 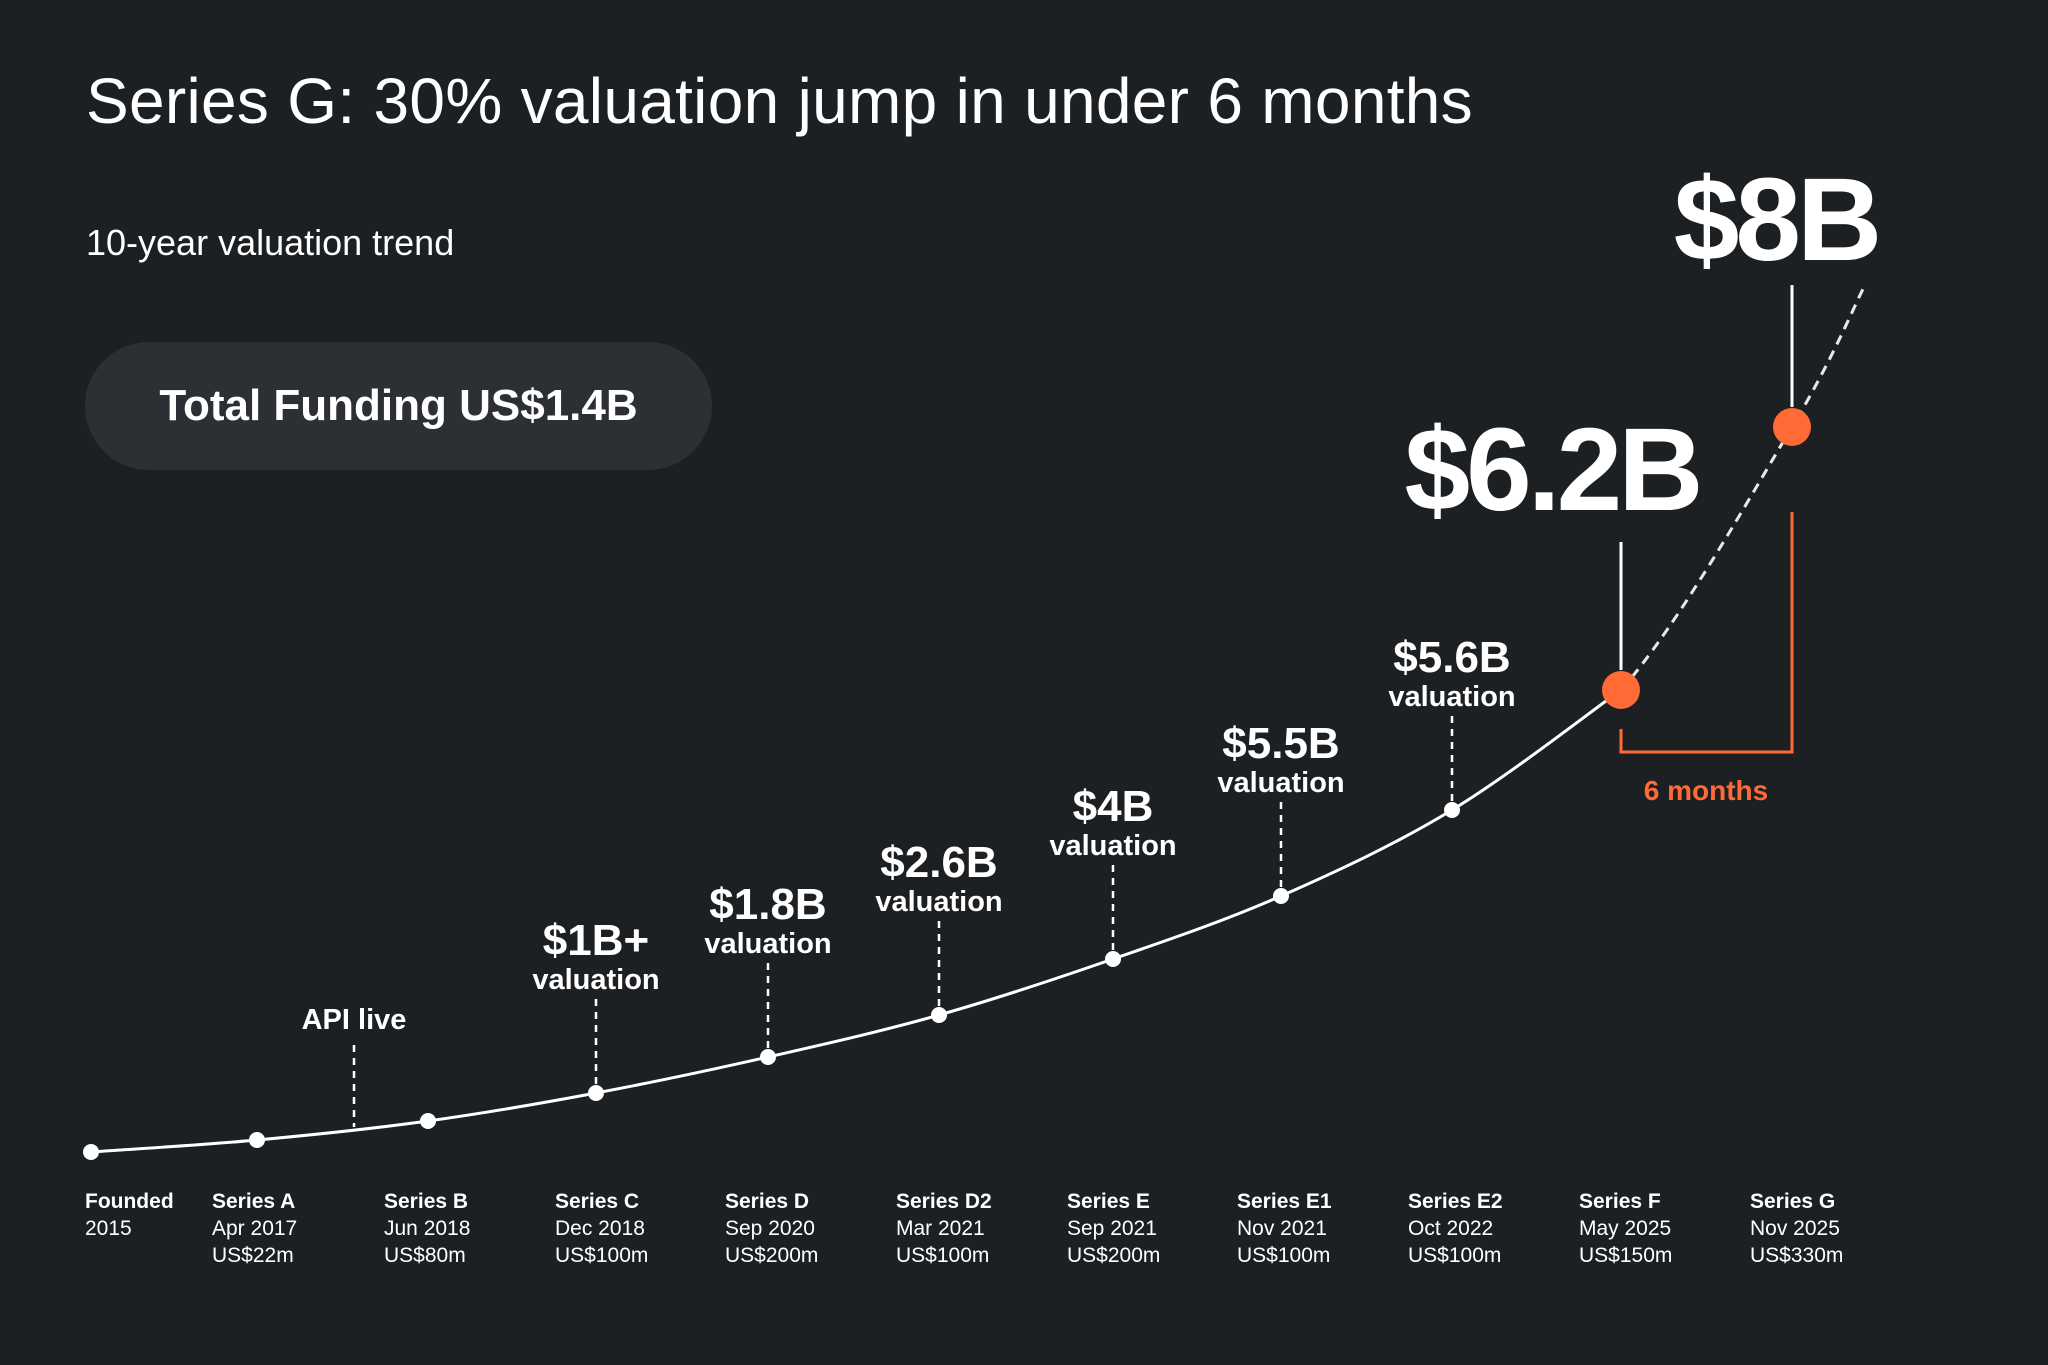 I want to click on round-label: Series B Jun 2018 US$80m, so click(x=427, y=1228).